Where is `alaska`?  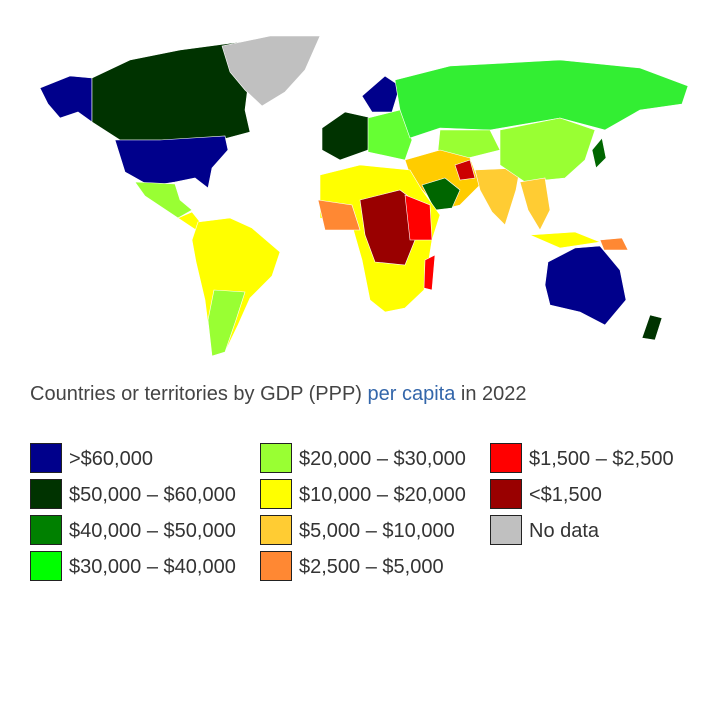
alaska is located at coordinates (66, 99).